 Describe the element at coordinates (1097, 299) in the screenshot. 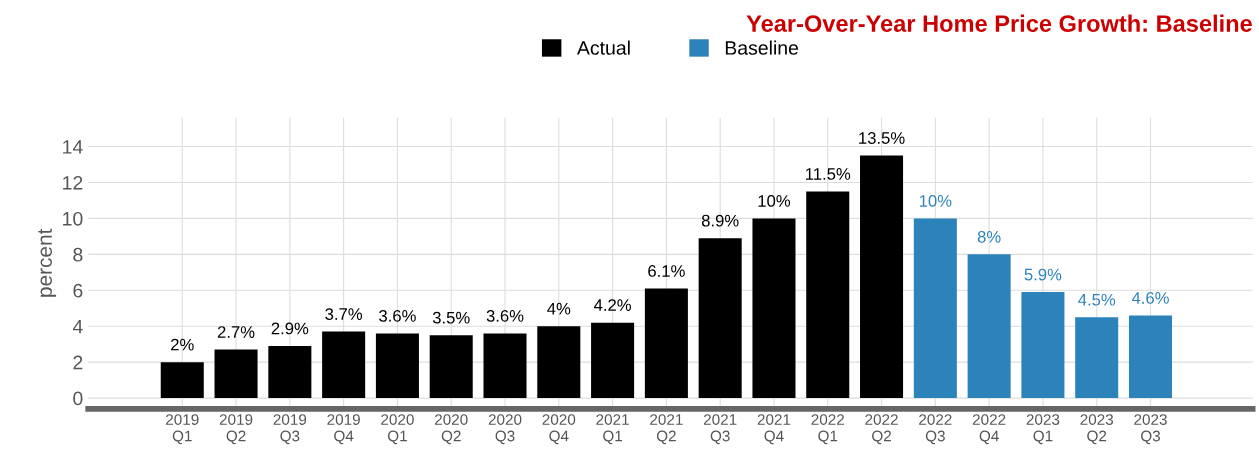

I see `data-label: 4.5%` at that location.